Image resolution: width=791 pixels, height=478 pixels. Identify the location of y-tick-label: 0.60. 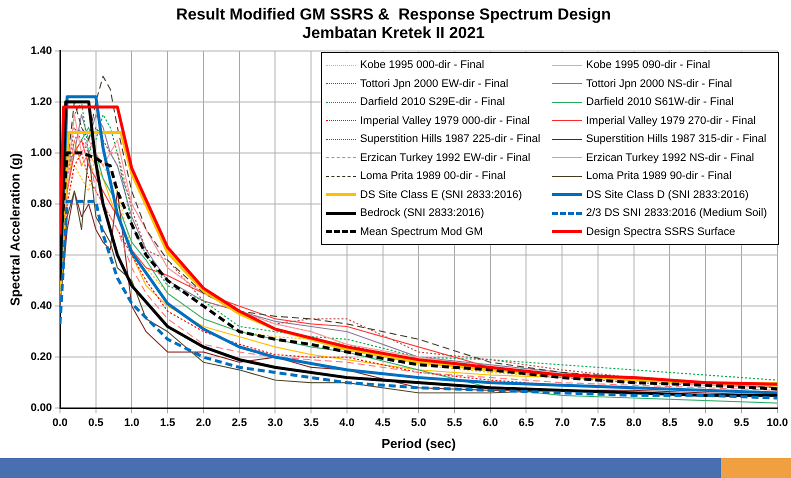
(41, 255).